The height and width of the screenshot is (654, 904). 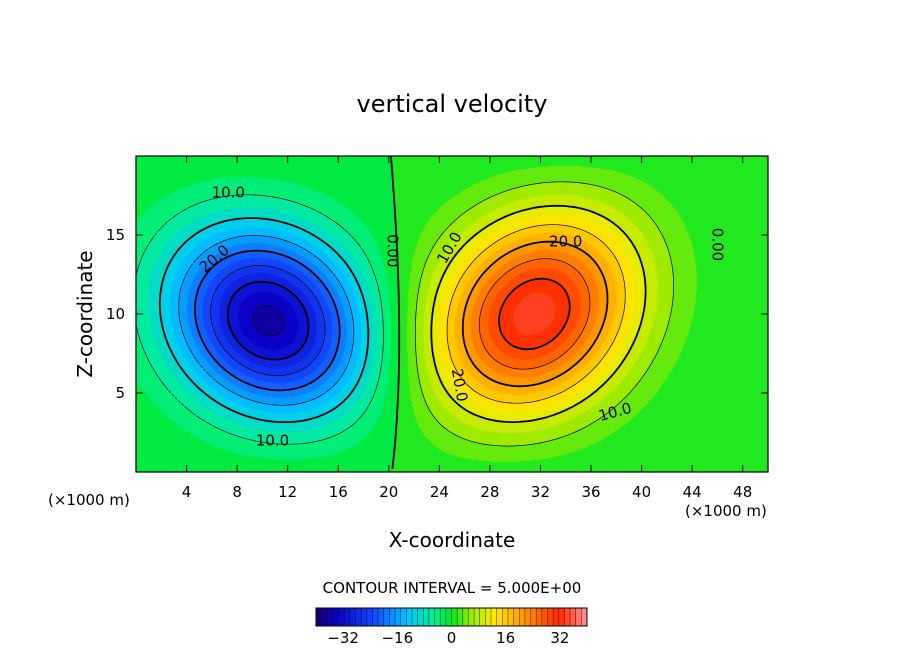 What do you see at coordinates (338, 492) in the screenshot?
I see `x-tick-label: 16` at bounding box center [338, 492].